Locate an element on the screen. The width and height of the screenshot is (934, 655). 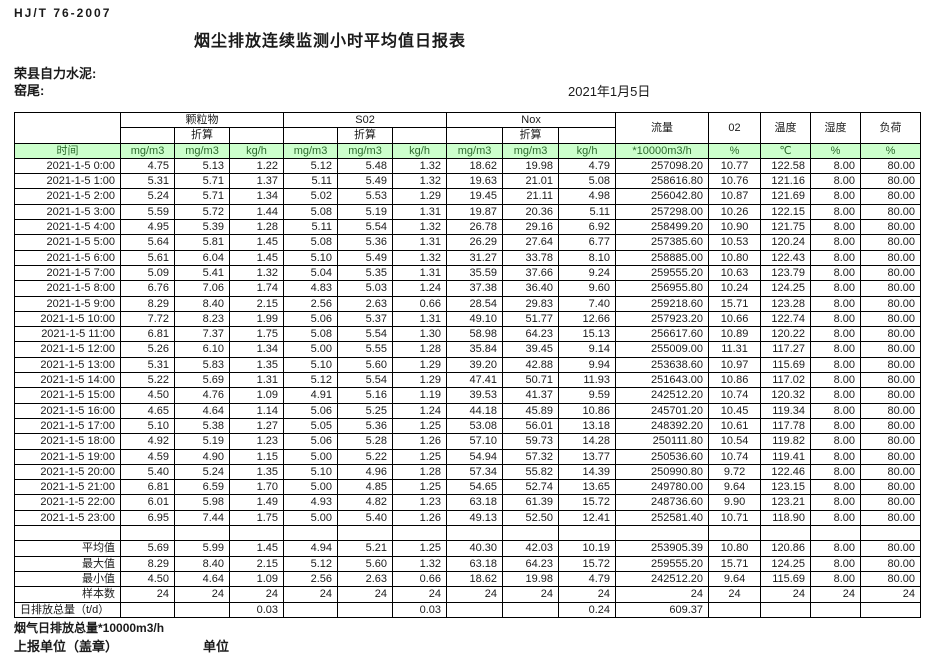
value-cell: 5.16 is located at coordinates (365, 395).